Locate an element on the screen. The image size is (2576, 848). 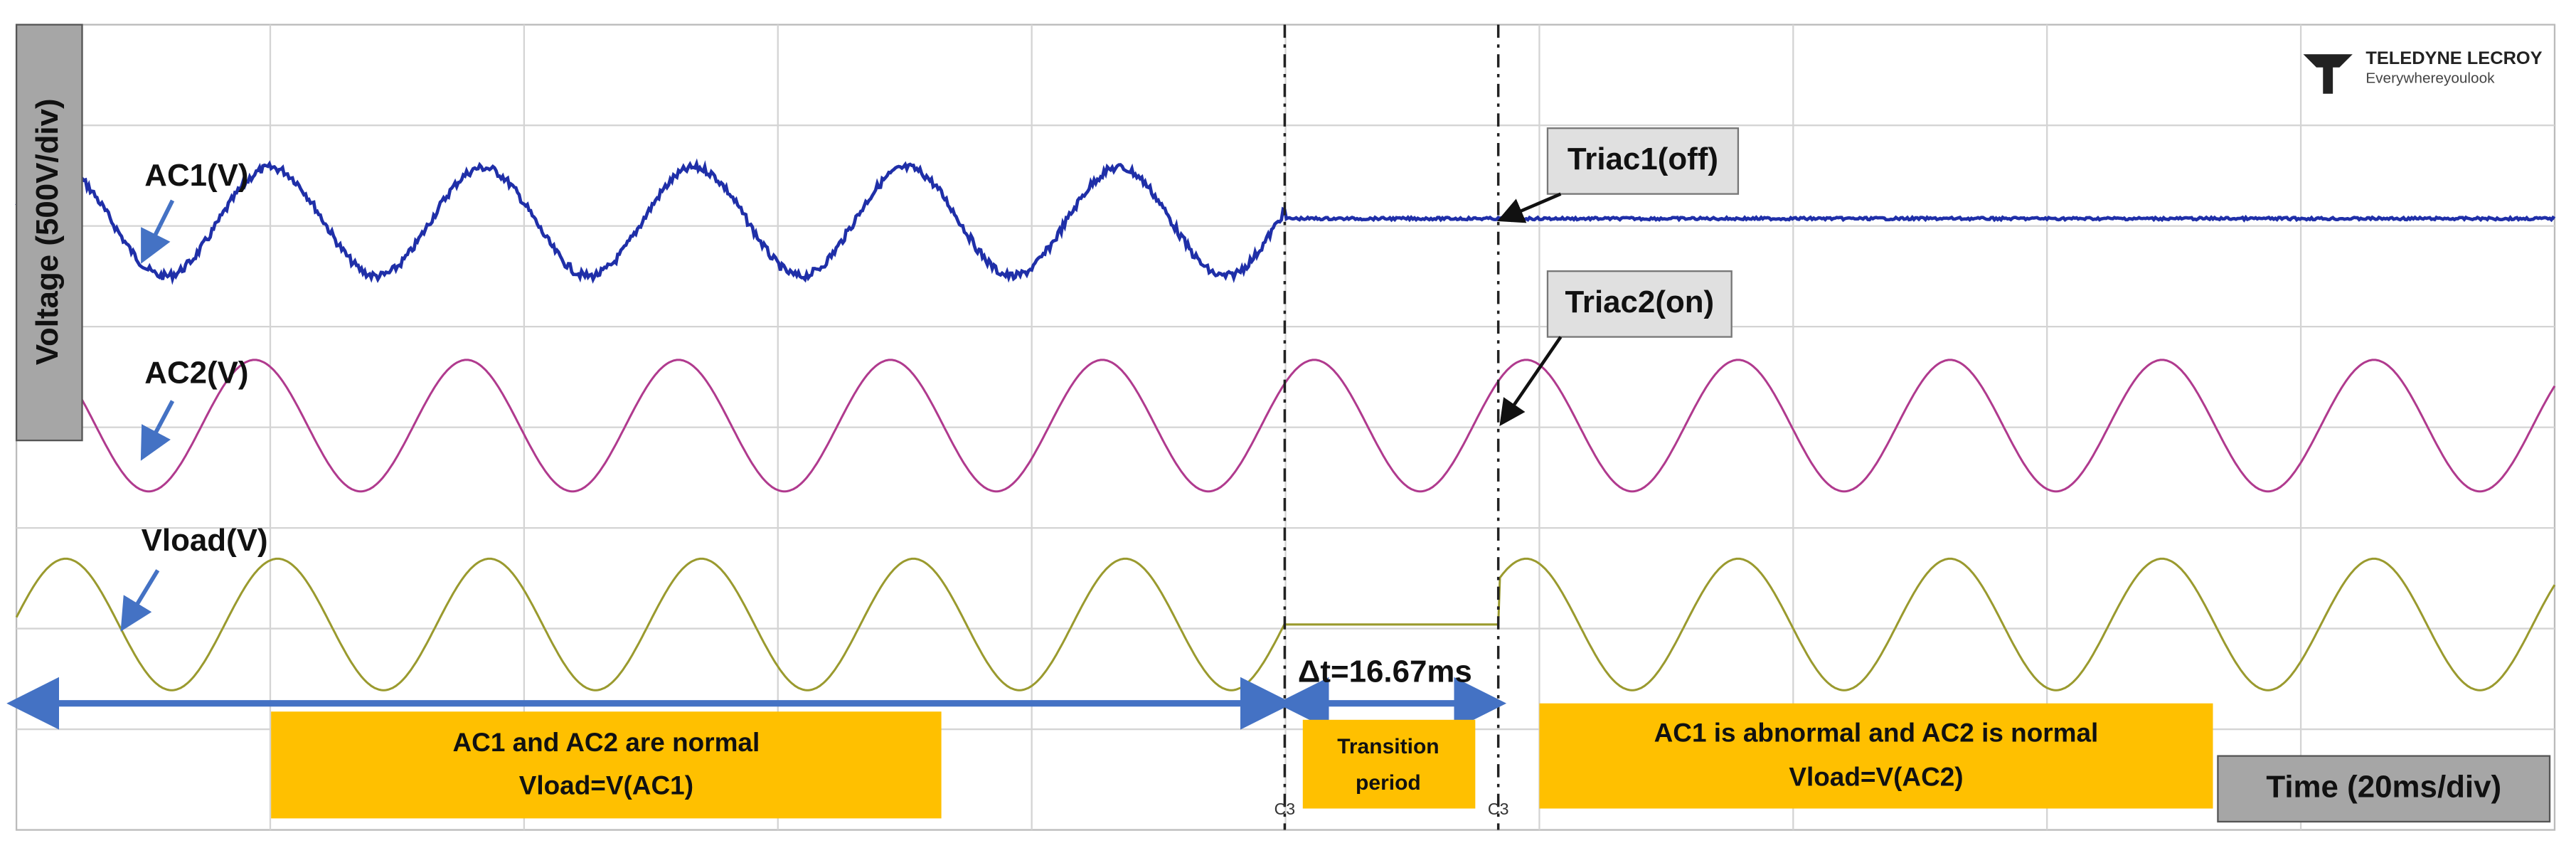
x-axis-label: Time (20ms/div) is located at coordinates (2383, 786).